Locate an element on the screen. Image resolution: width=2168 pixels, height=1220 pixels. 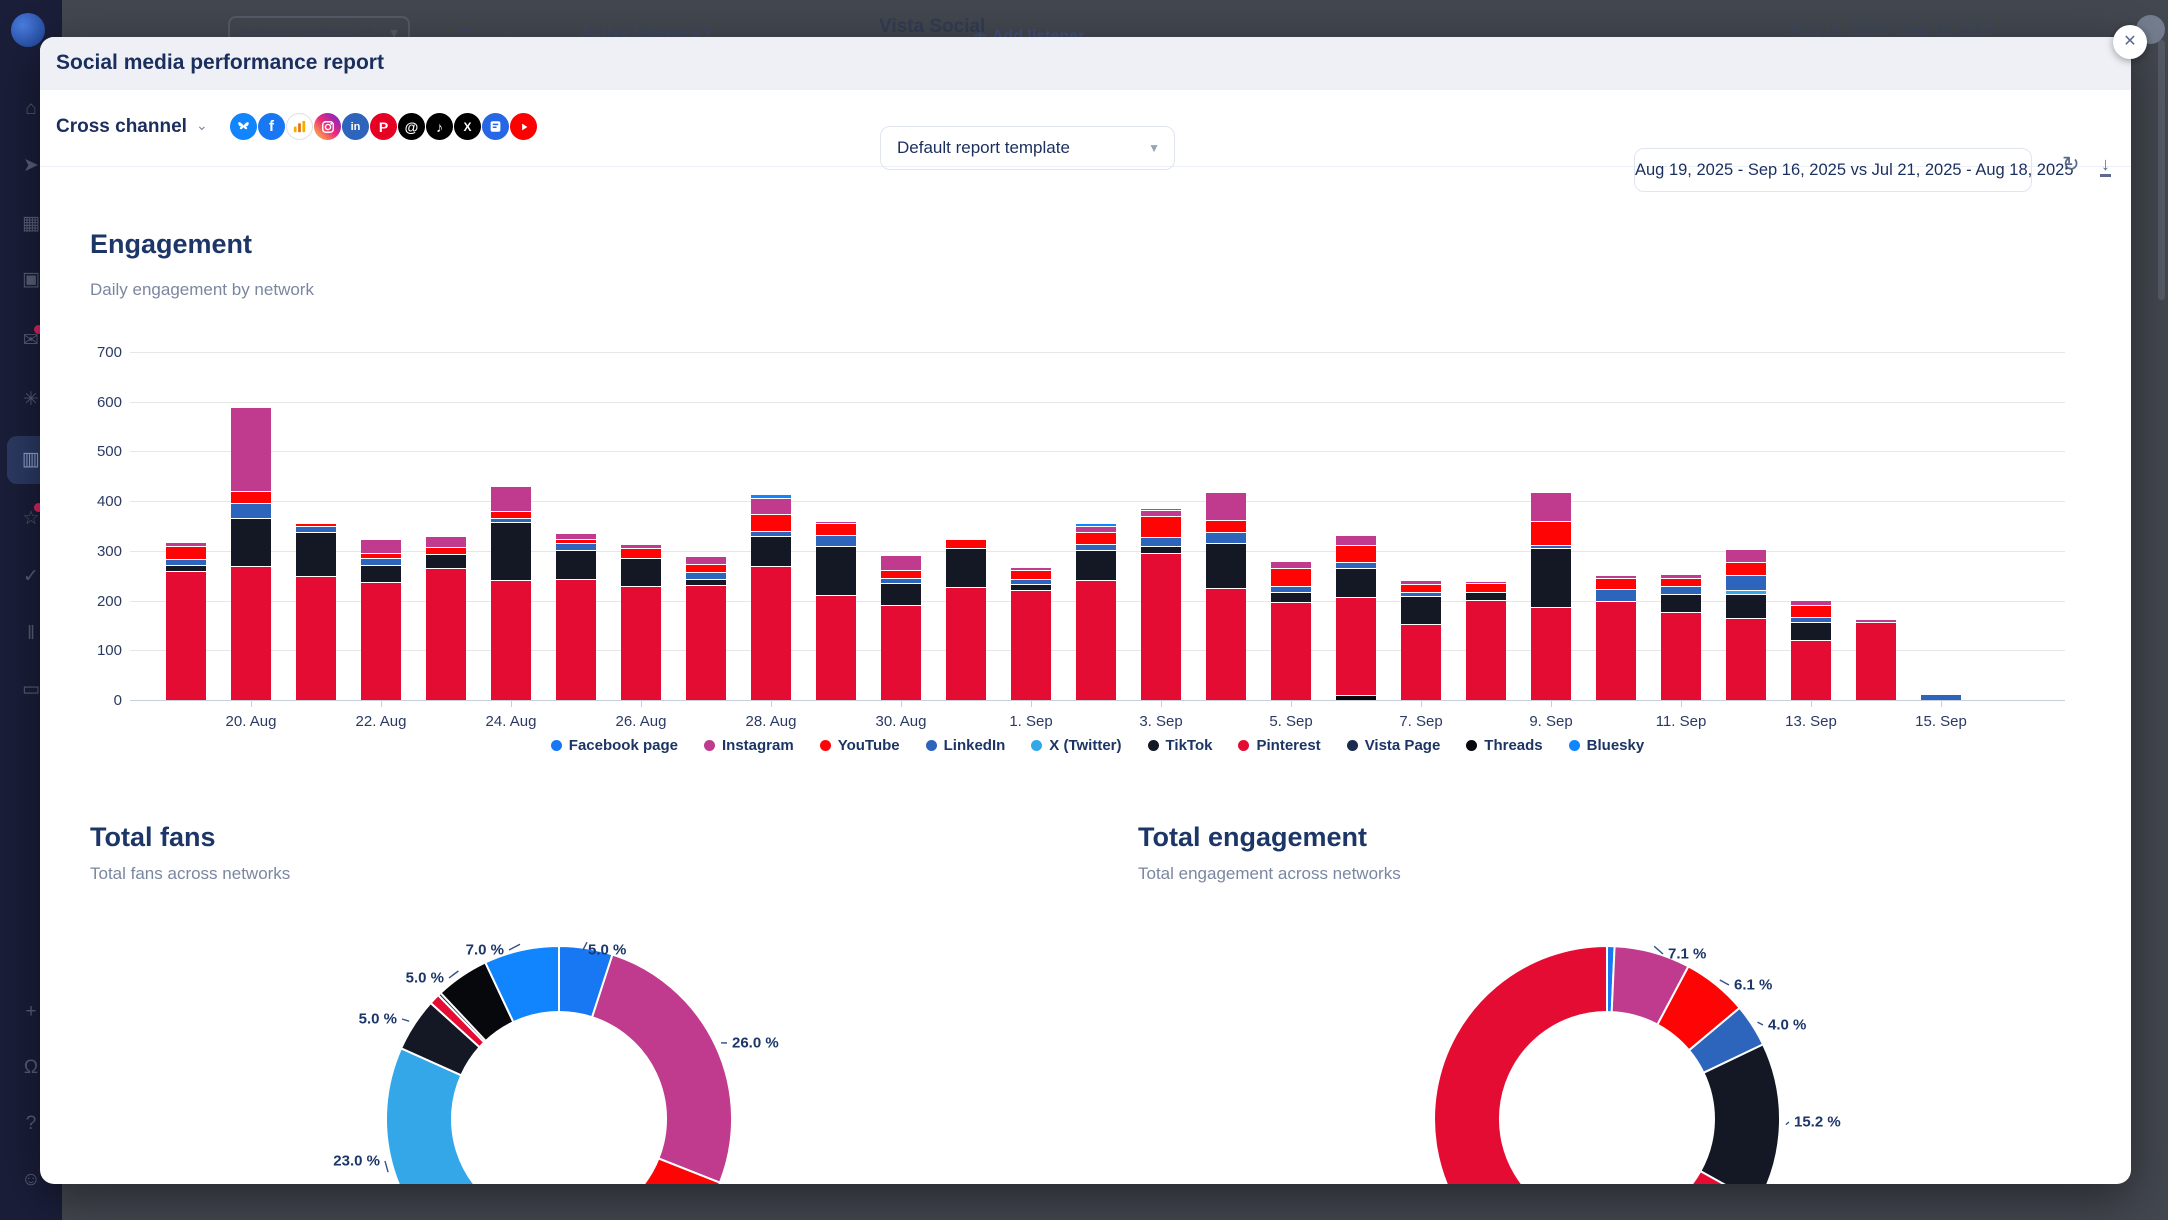
bar-11-sep is located at coordinates (1681, 637).